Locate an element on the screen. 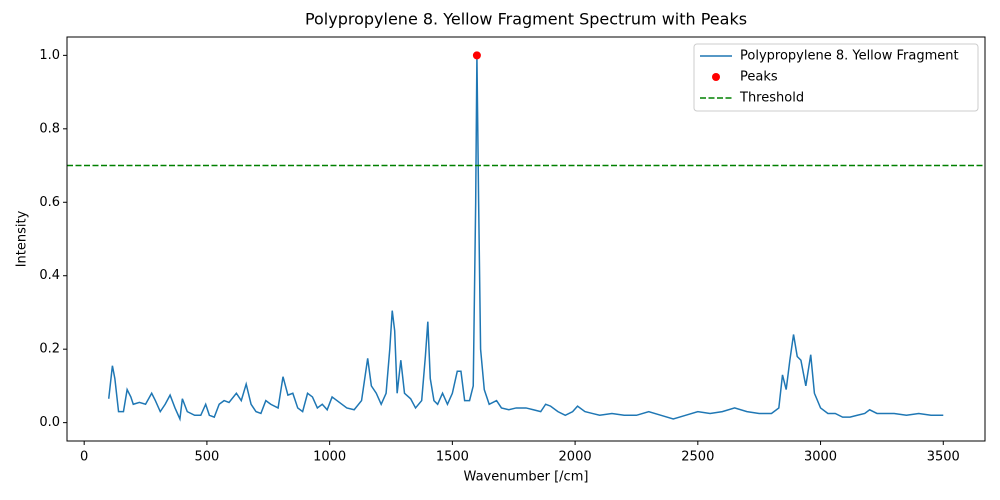 Image resolution: width=1000 pixels, height=500 pixels. legend-marker is located at coordinates (716, 77).